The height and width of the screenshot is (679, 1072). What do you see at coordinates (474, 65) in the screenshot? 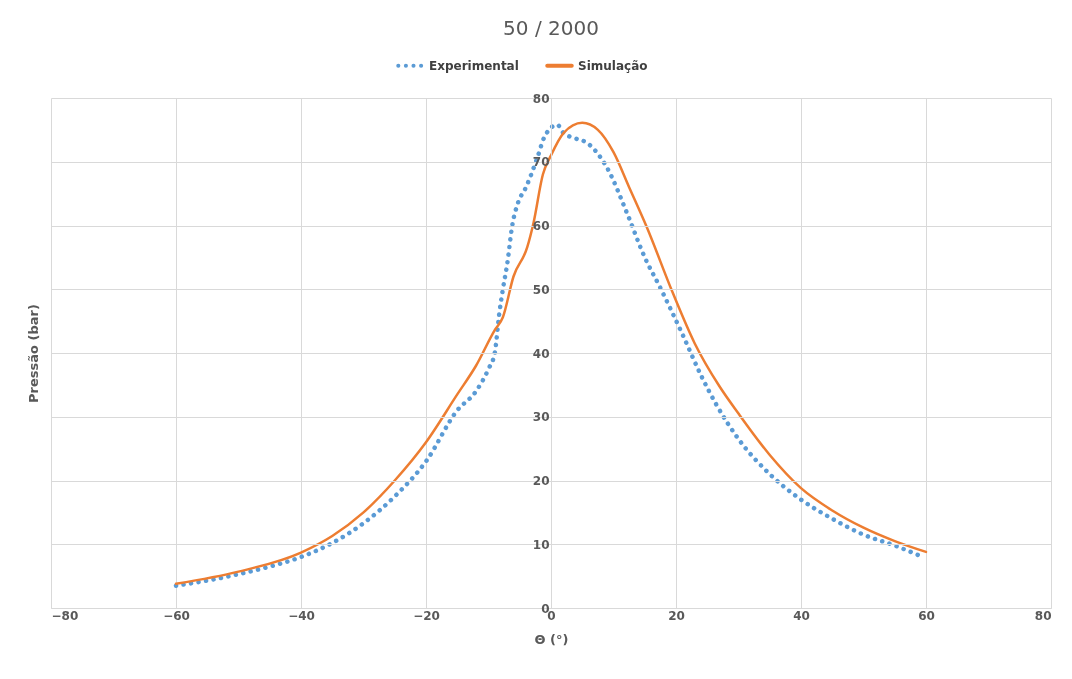
I see `legend-label: Experimental` at bounding box center [474, 65].